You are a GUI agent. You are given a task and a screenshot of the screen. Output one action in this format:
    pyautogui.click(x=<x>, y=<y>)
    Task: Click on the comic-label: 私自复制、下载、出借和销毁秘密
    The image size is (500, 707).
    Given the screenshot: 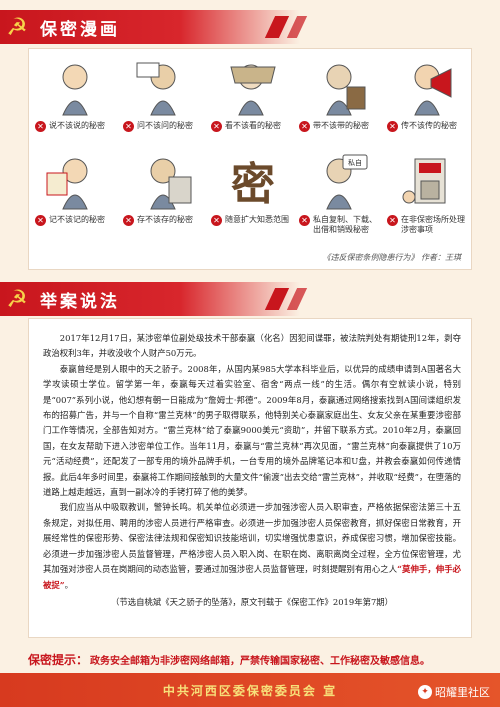 What is the action you would take?
    pyautogui.click(x=345, y=224)
    